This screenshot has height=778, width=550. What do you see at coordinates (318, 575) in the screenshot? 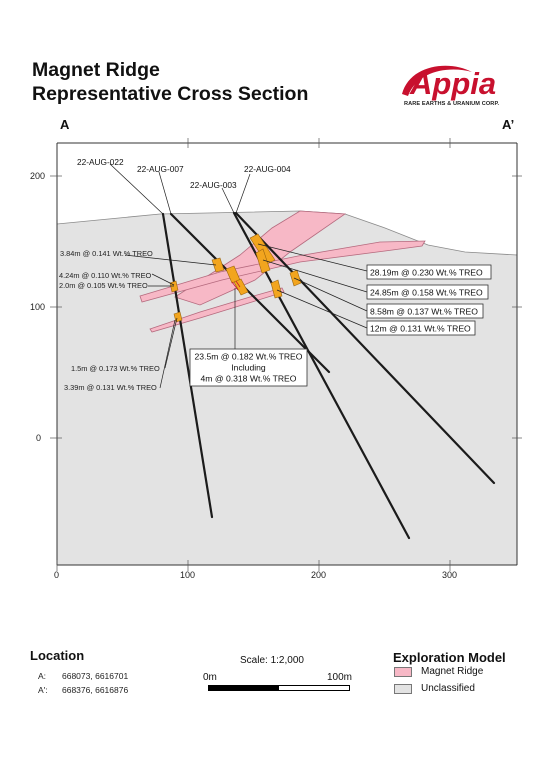
I see `x-tick-label: 200` at bounding box center [318, 575].